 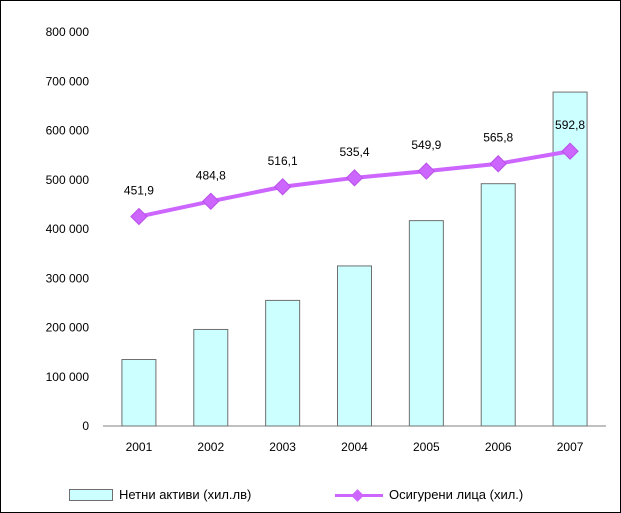 What do you see at coordinates (498, 447) in the screenshot?
I see `x-tick-label: 2006` at bounding box center [498, 447].